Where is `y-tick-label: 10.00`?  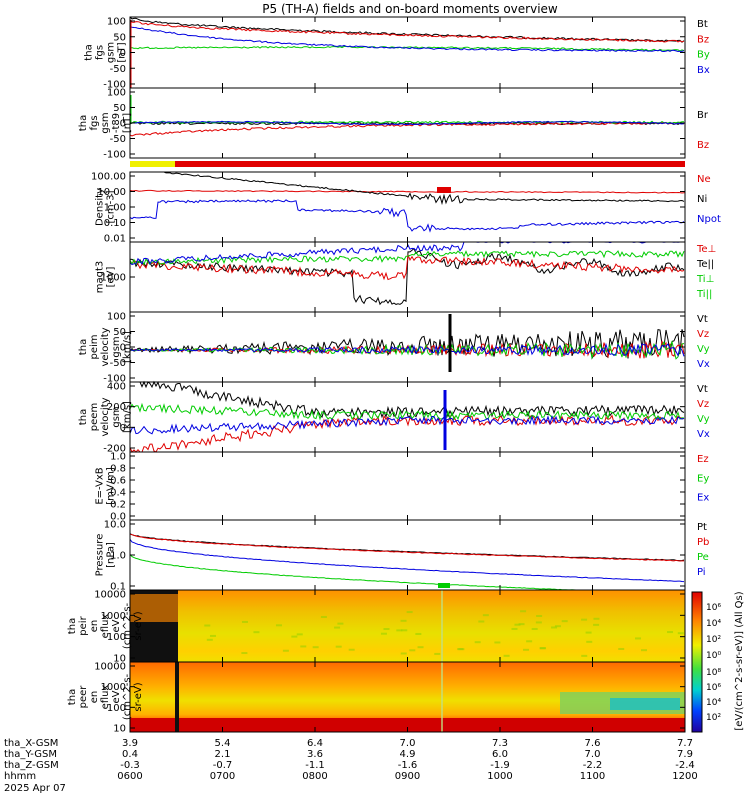 y-tick-label: 10.00 is located at coordinates (111, 192).